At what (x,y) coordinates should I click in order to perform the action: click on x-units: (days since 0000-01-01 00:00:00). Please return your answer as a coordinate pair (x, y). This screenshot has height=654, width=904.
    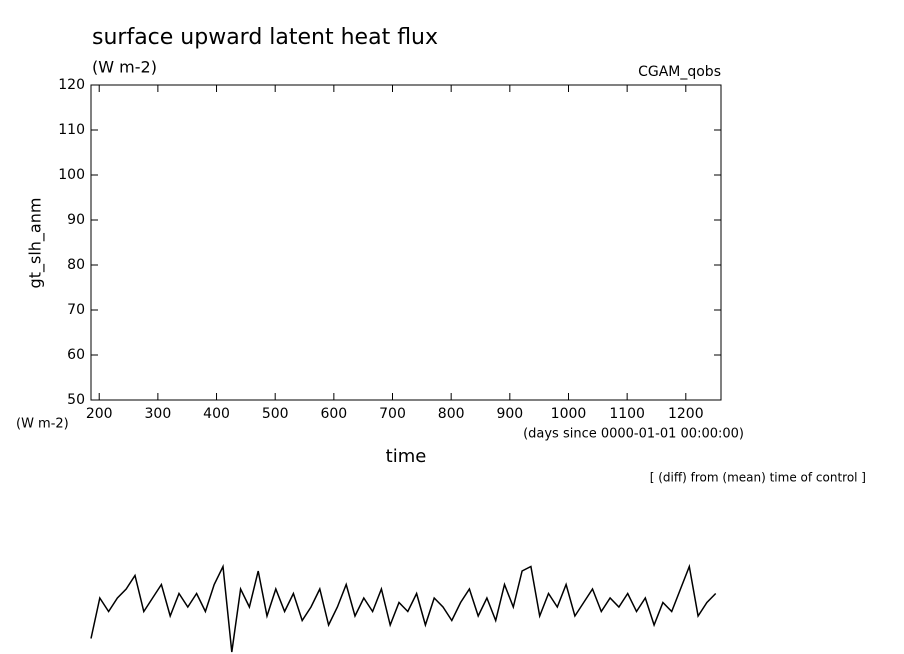
    Looking at the image, I should click on (633, 434).